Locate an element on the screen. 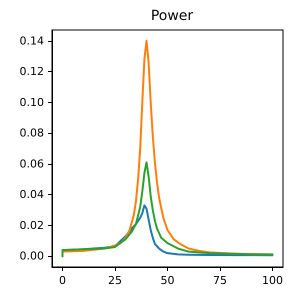 The image size is (295, 297). y-tick-label: 0.06 is located at coordinates (32, 163).